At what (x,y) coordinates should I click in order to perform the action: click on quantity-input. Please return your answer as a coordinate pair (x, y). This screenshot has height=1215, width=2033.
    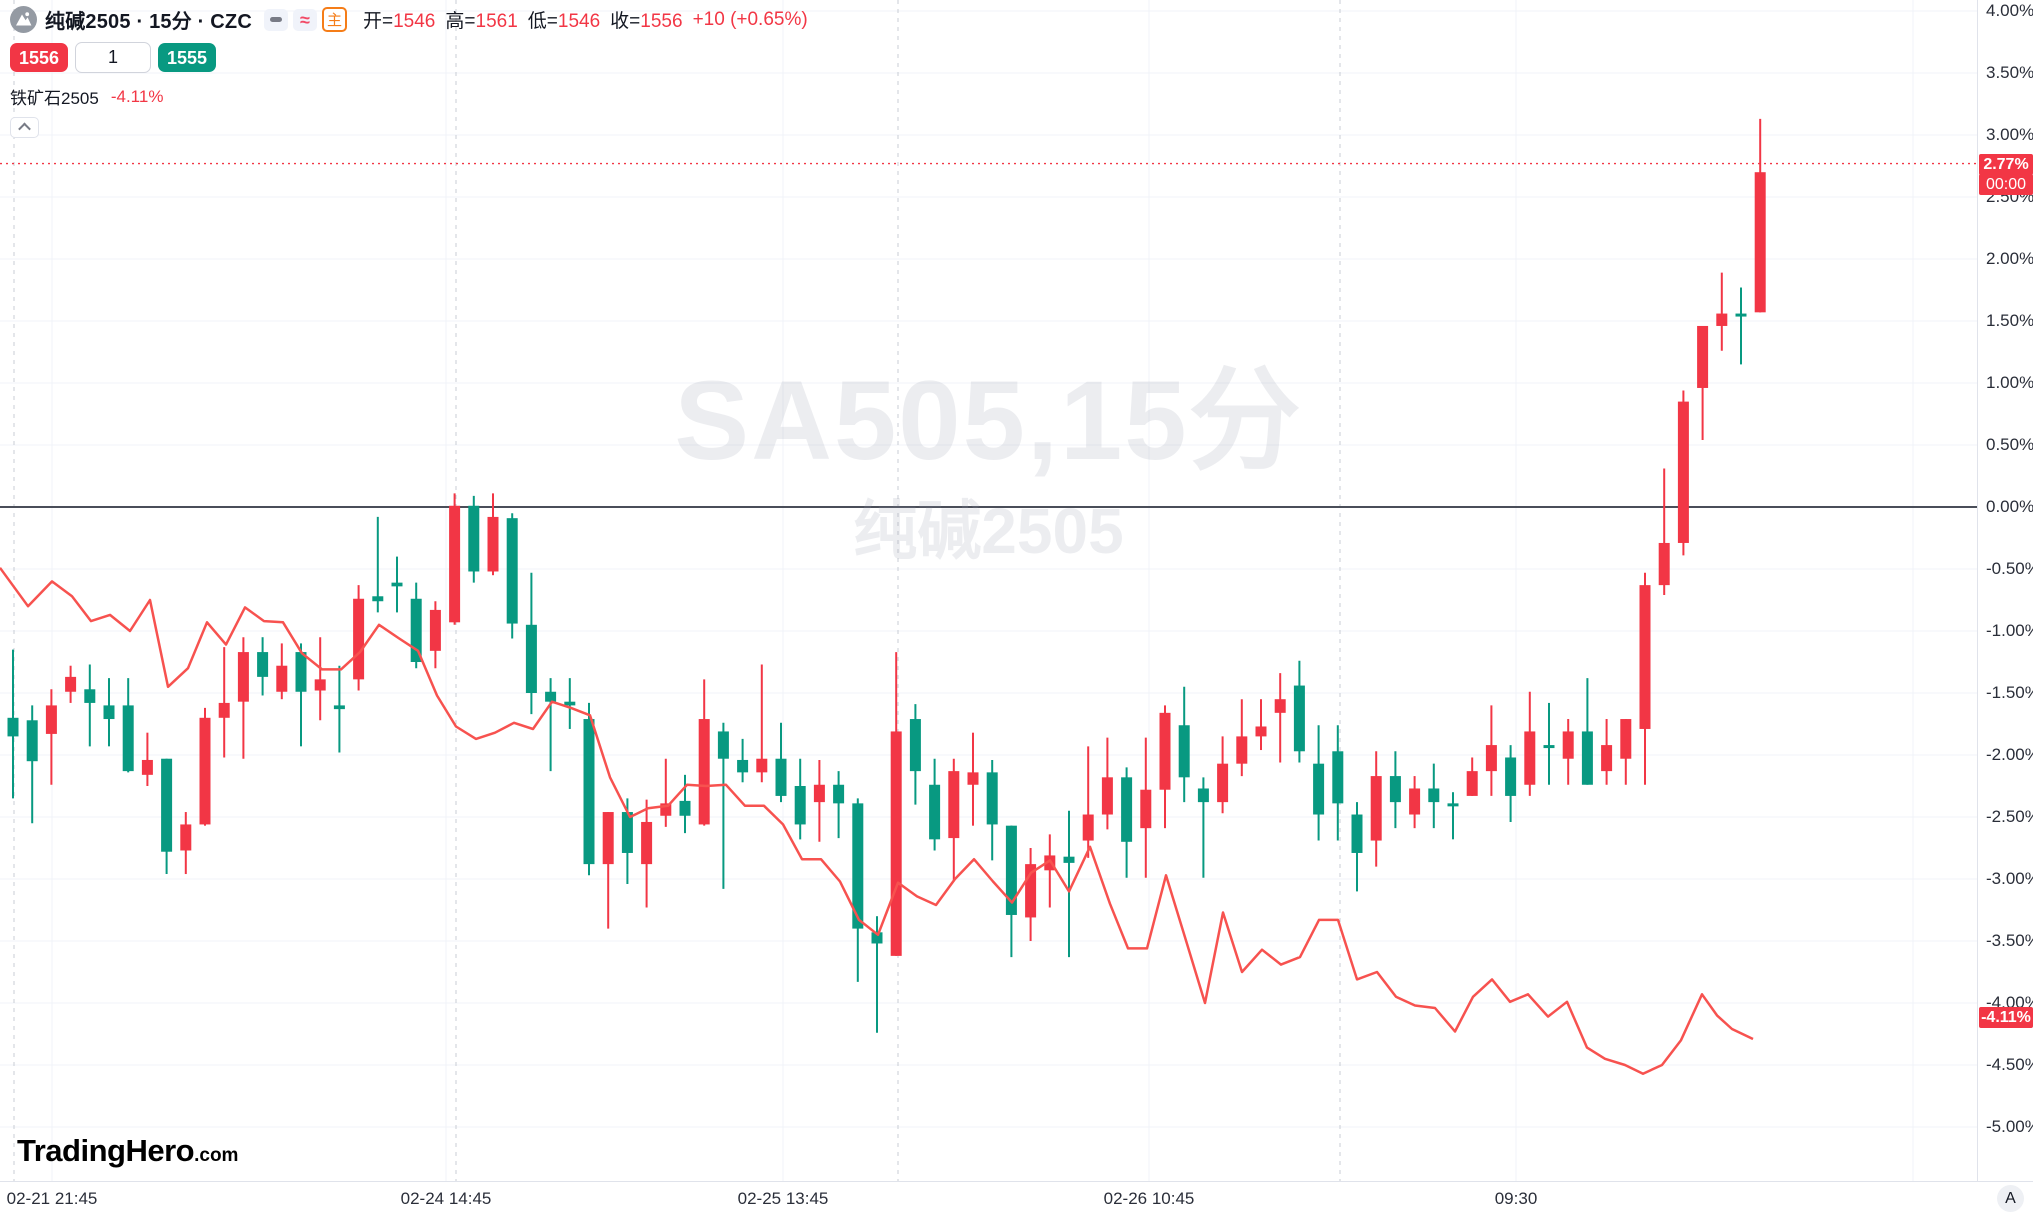
    Looking at the image, I should click on (113, 57).